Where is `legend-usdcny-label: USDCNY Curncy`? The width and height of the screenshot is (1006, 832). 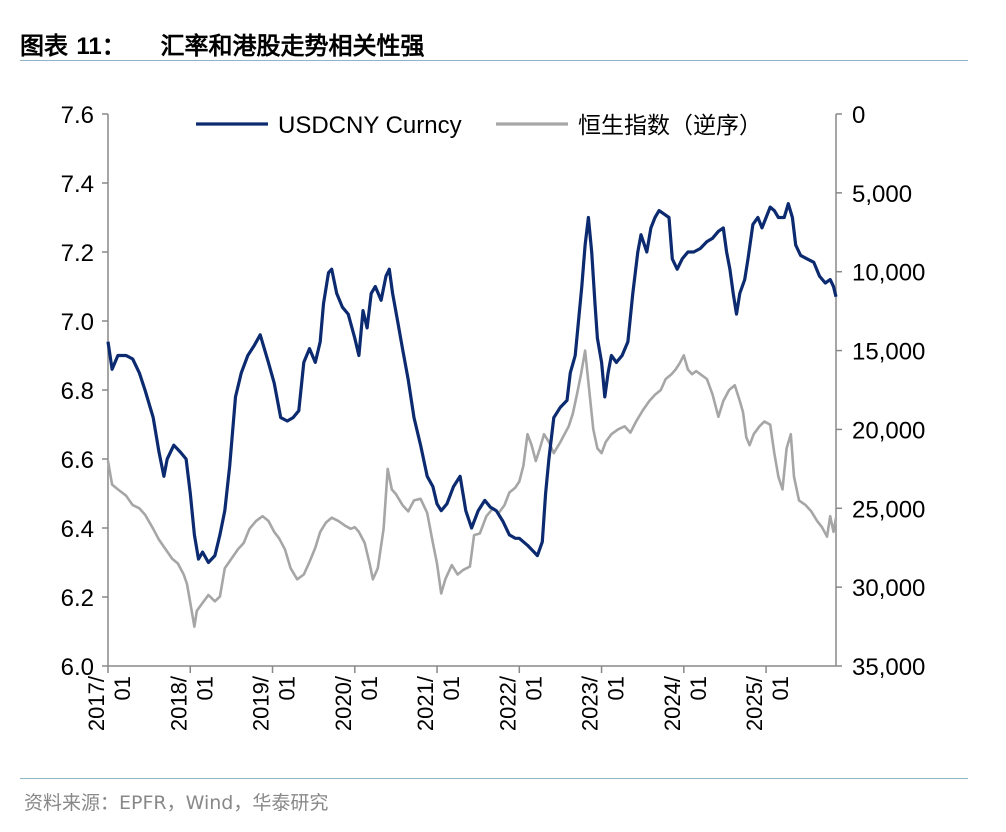
legend-usdcny-label: USDCNY Curncy is located at coordinates (370, 125).